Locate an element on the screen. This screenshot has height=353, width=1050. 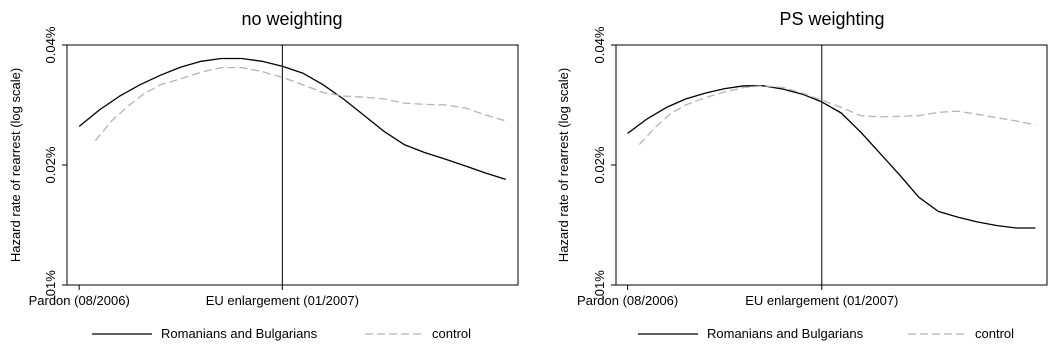
series-line-romanians-and-bulgarians is located at coordinates (292, 119).